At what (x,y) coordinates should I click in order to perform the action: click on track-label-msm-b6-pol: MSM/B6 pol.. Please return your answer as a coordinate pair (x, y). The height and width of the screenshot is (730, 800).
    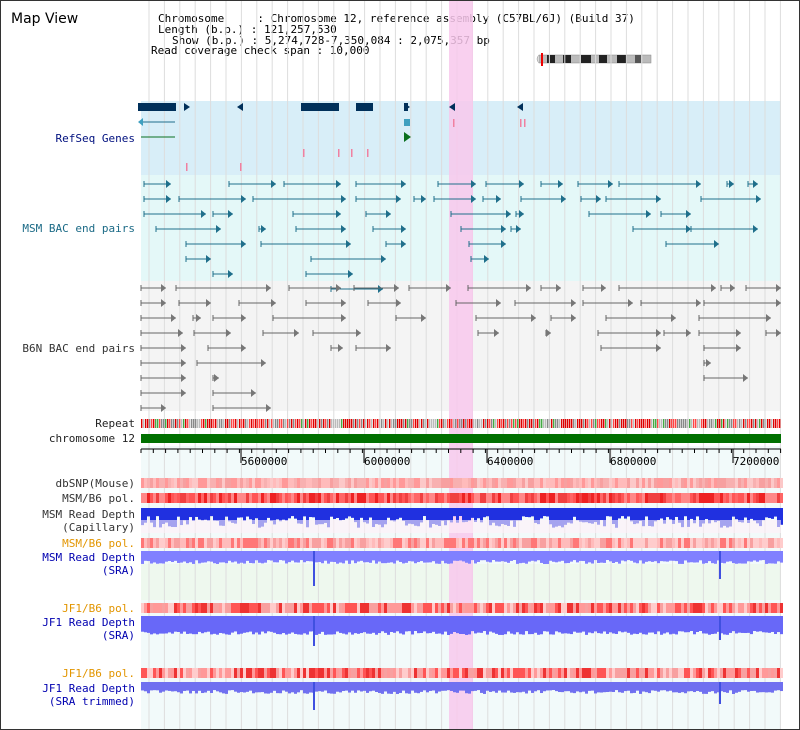
    Looking at the image, I should click on (98, 498).